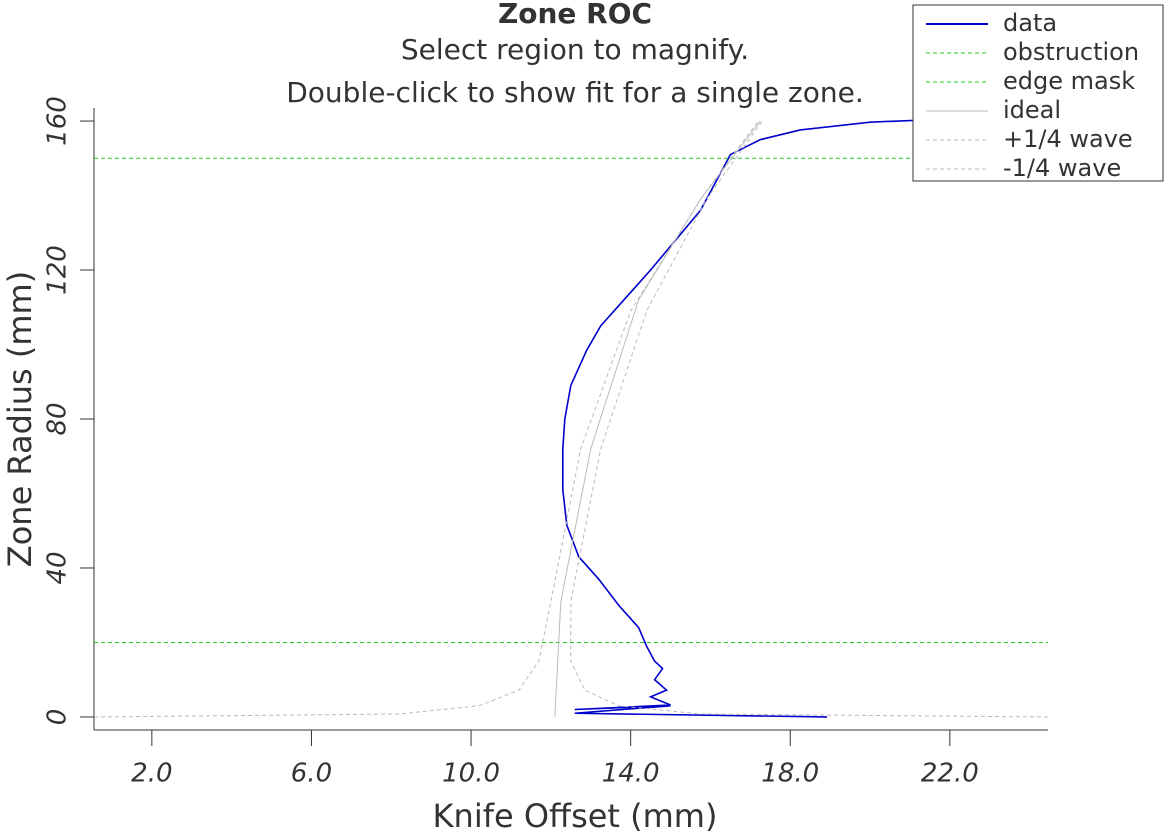  I want to click on y-tick-label: 120, so click(58, 270).